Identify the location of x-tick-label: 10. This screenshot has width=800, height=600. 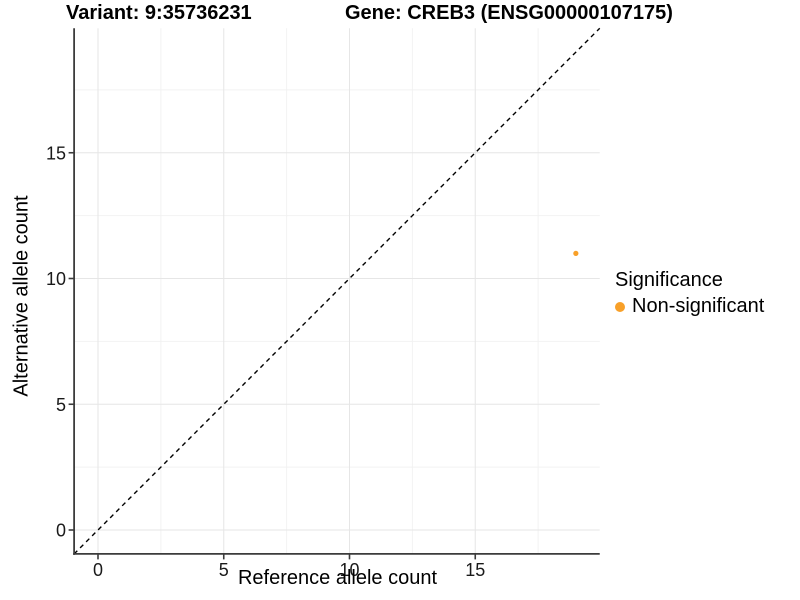
(349, 570).